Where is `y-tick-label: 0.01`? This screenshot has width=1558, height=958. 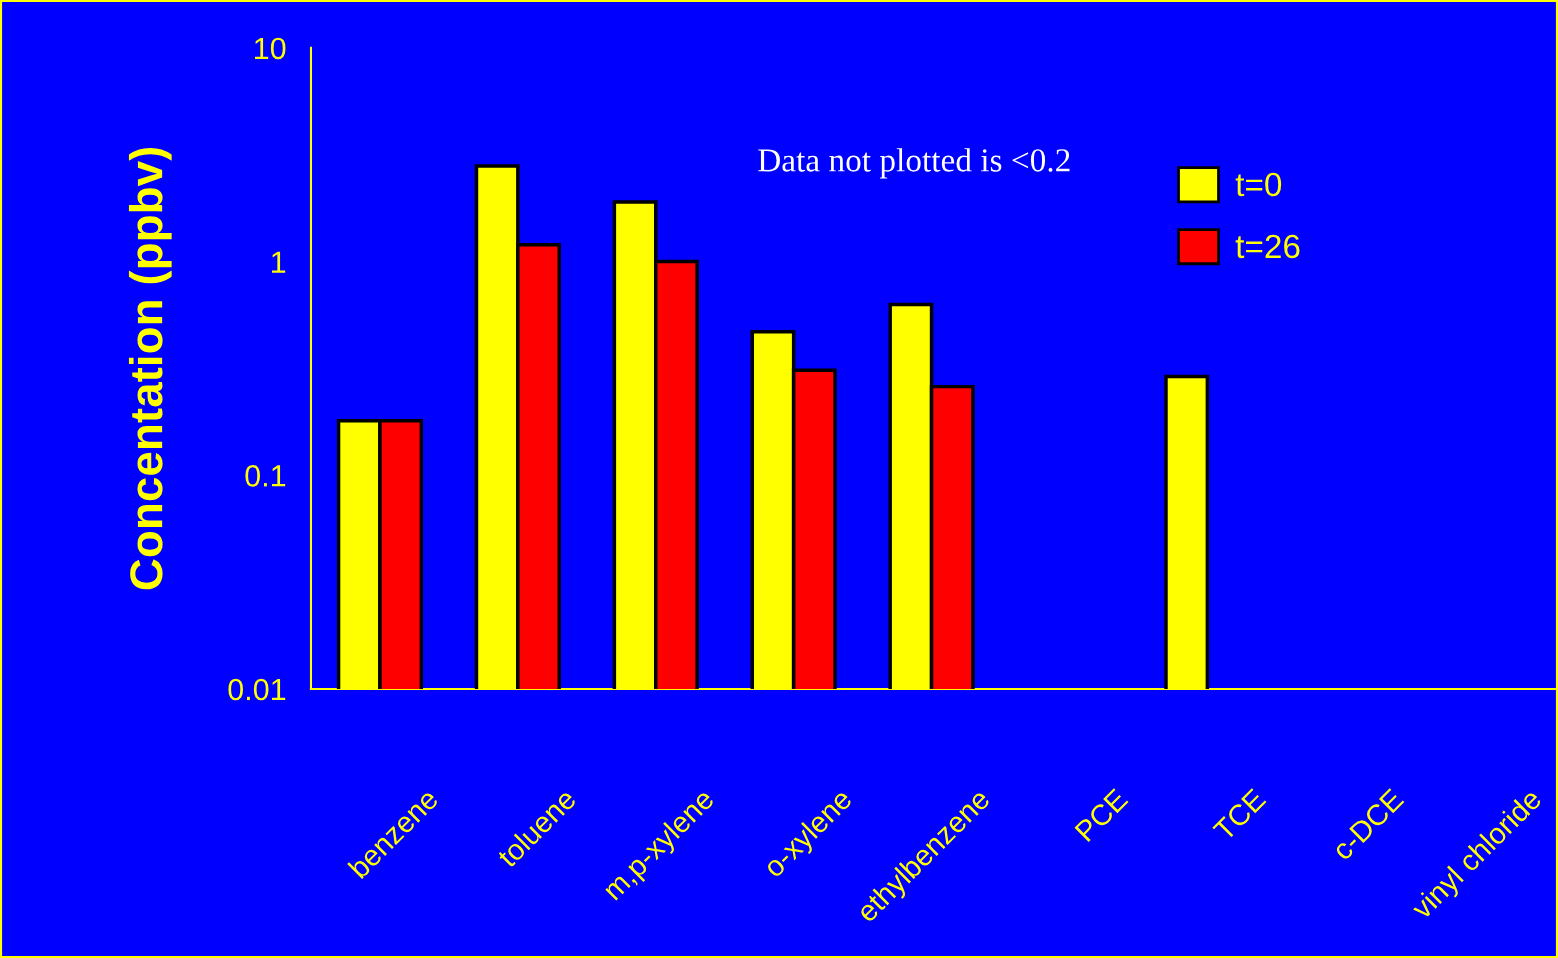
y-tick-label: 0.01 is located at coordinates (257, 689).